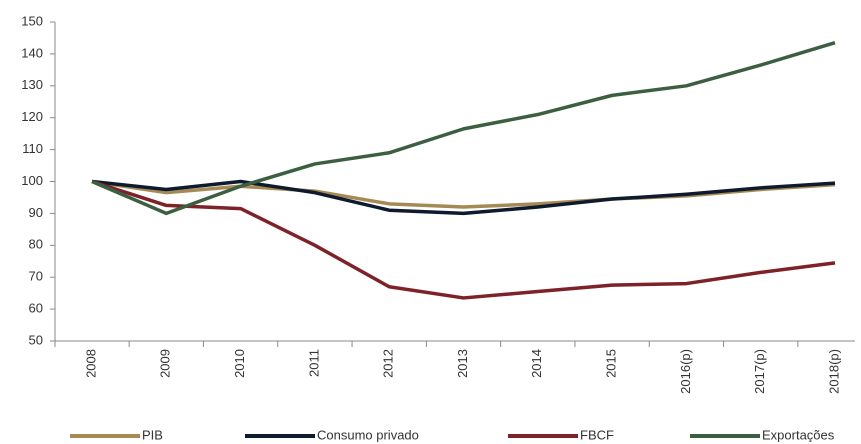 This screenshot has height=444, width=861. I want to click on x-tick-label: 2018(p), so click(833, 371).